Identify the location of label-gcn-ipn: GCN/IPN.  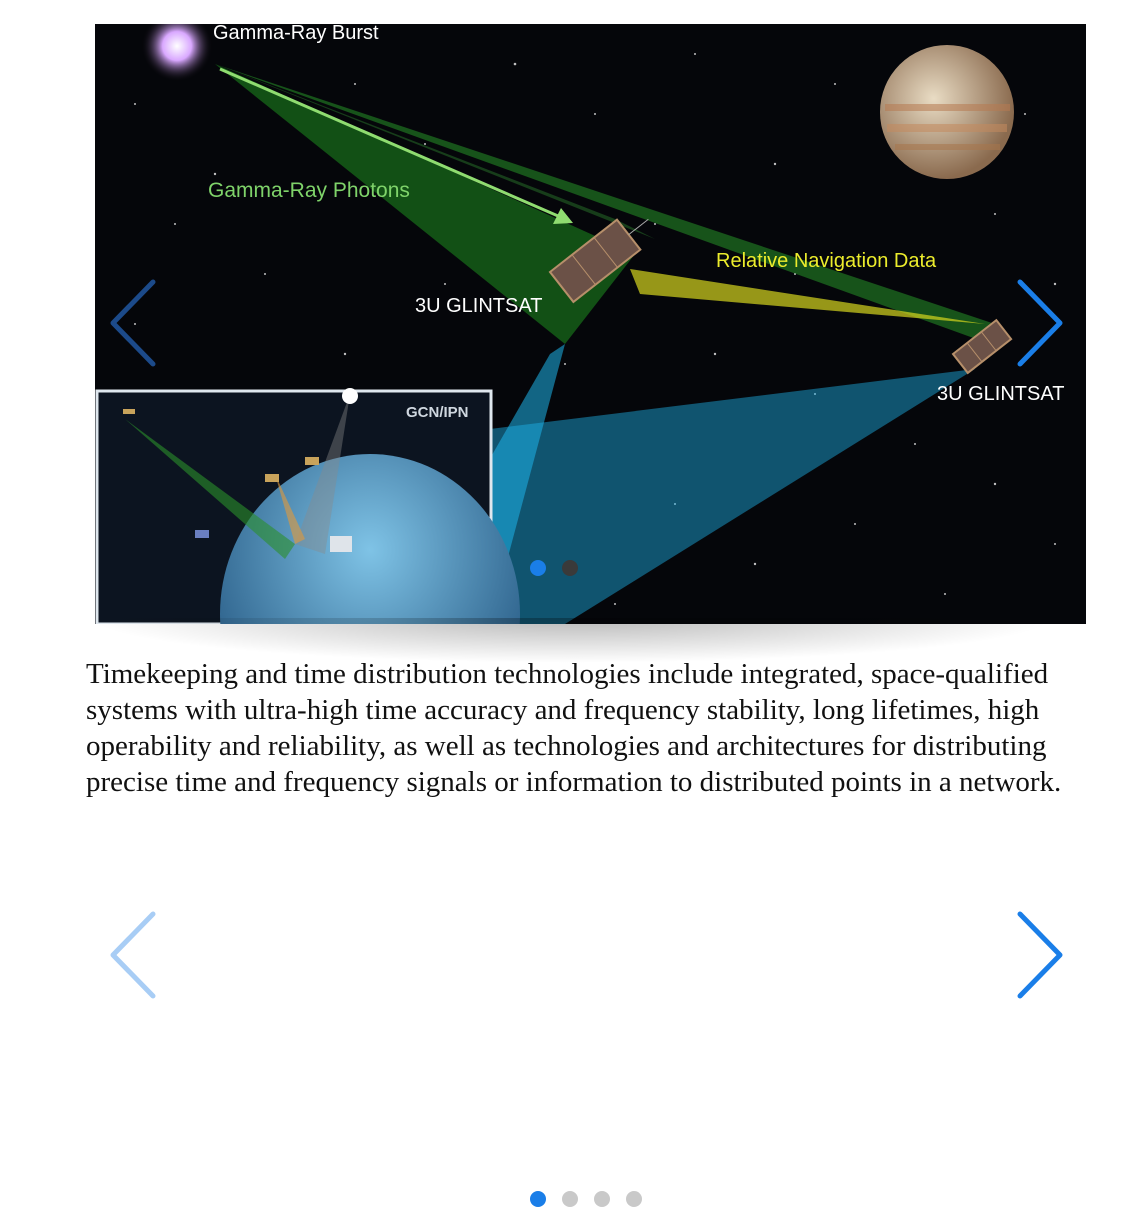
(437, 412).